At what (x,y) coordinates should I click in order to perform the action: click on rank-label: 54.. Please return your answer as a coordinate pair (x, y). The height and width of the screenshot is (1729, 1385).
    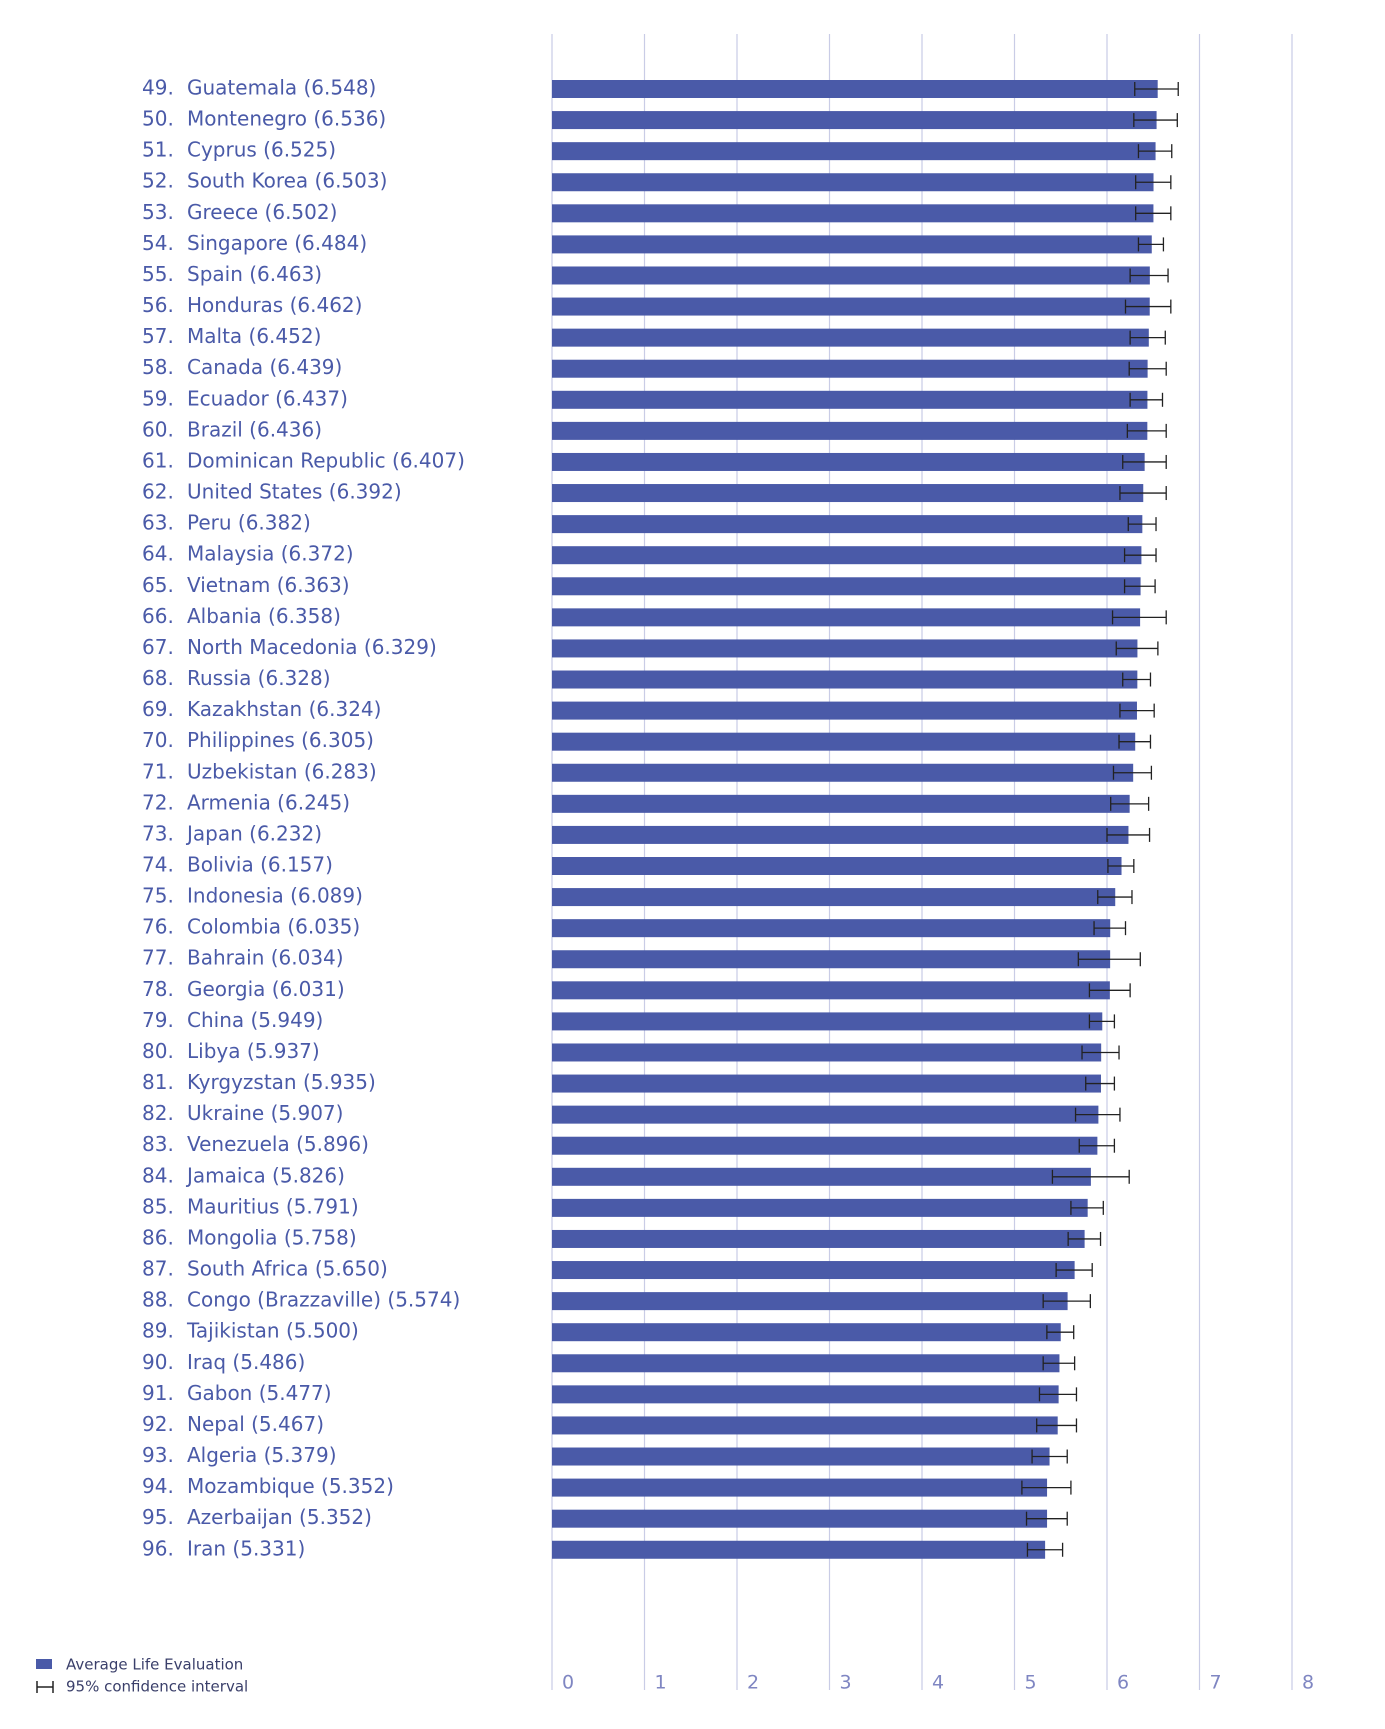
    Looking at the image, I should click on (158, 243).